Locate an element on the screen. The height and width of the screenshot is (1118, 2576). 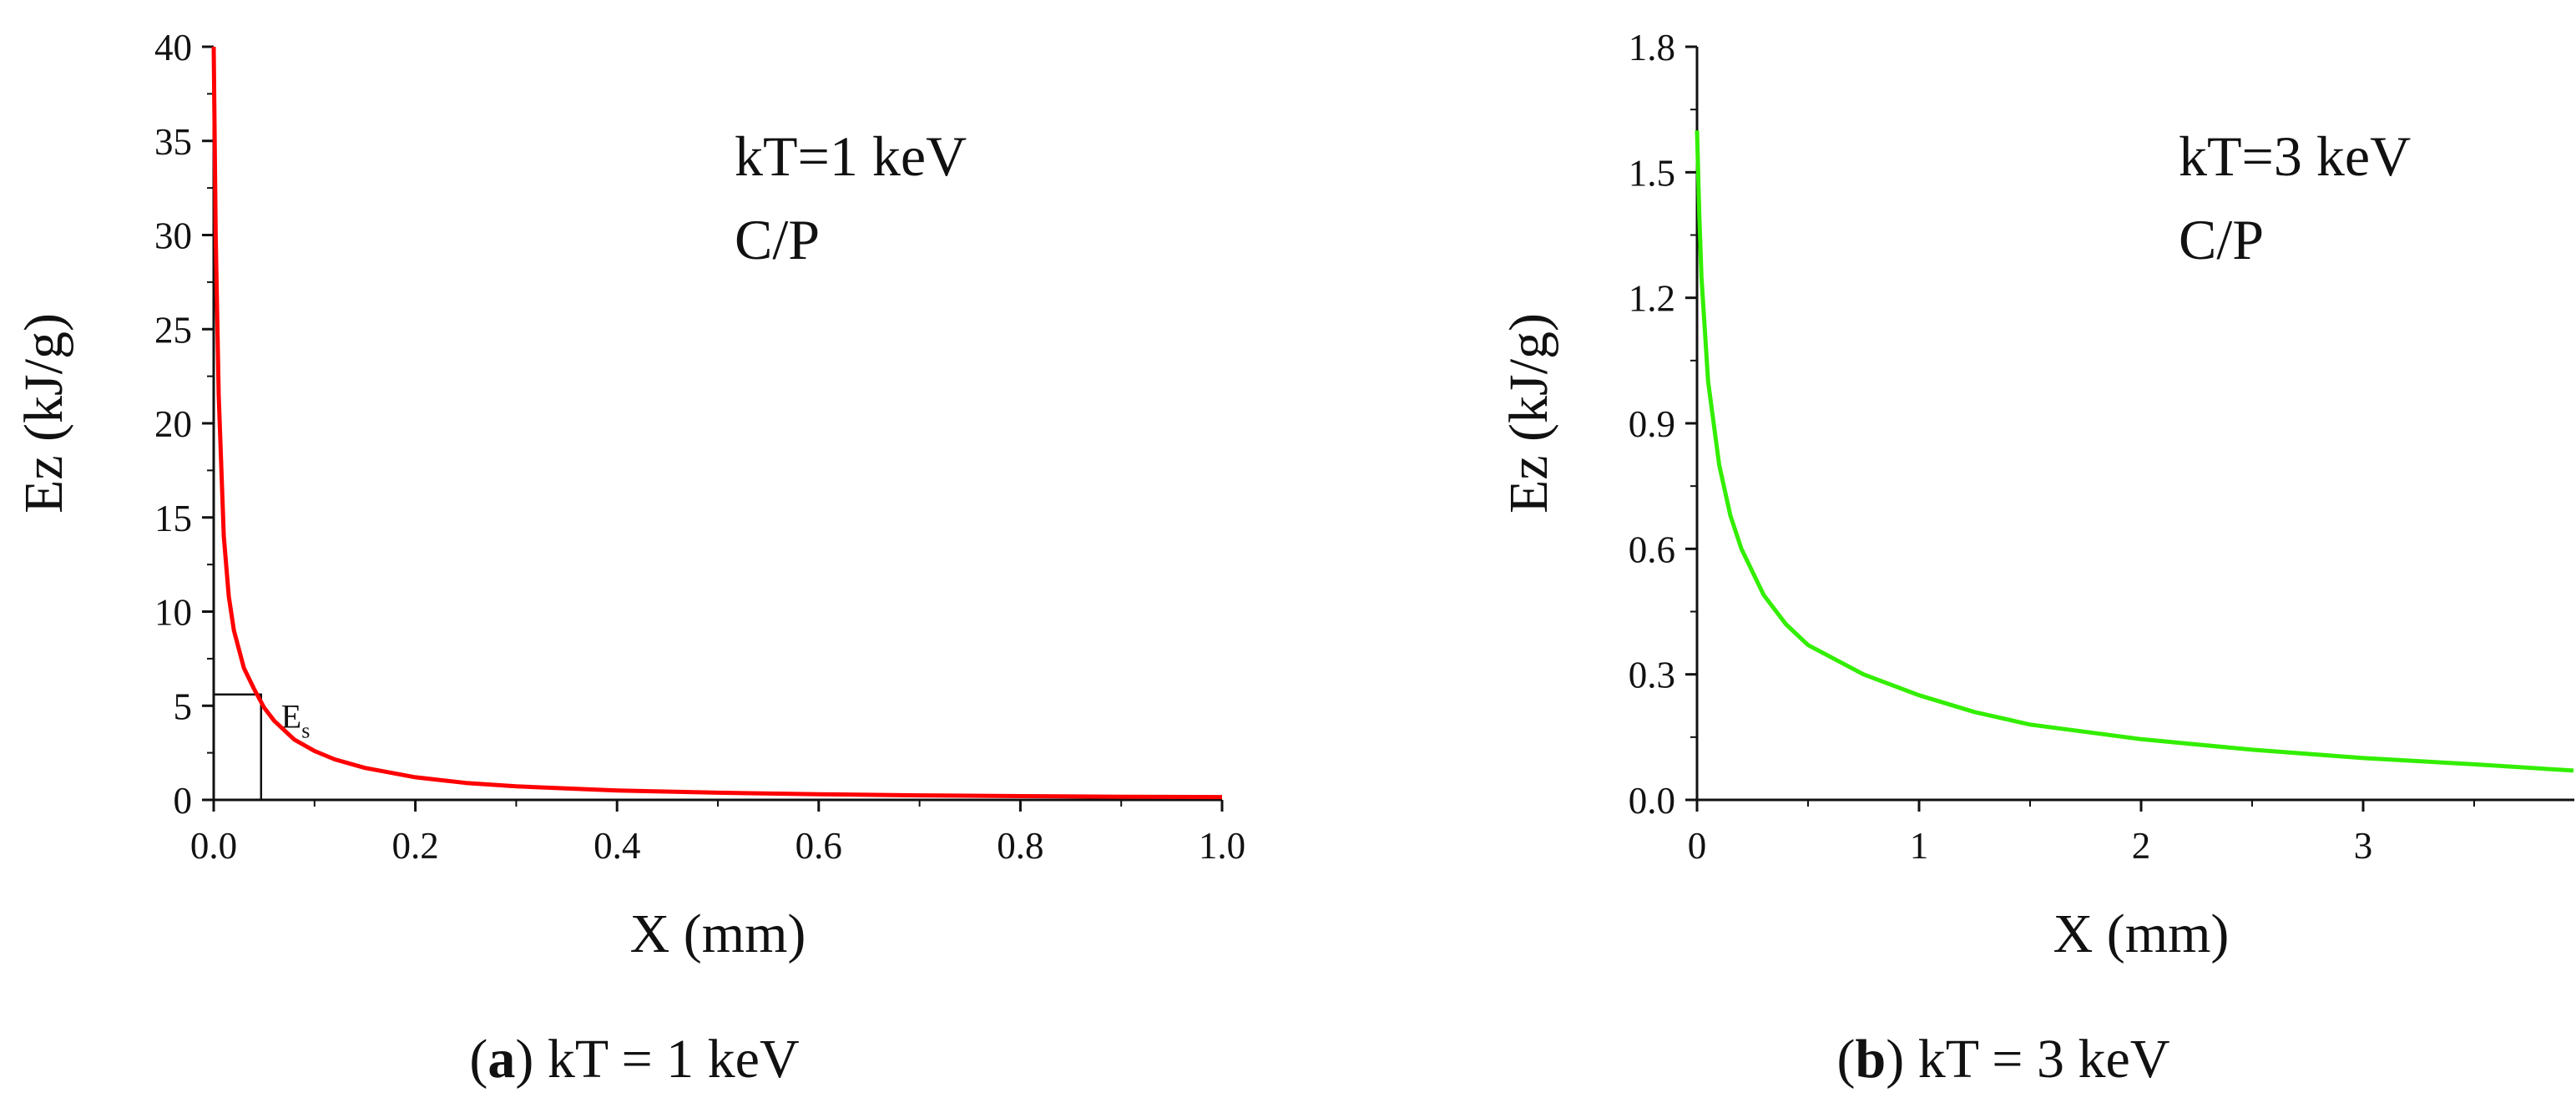
panel-a-caption-letter: a is located at coordinates (501, 1059).